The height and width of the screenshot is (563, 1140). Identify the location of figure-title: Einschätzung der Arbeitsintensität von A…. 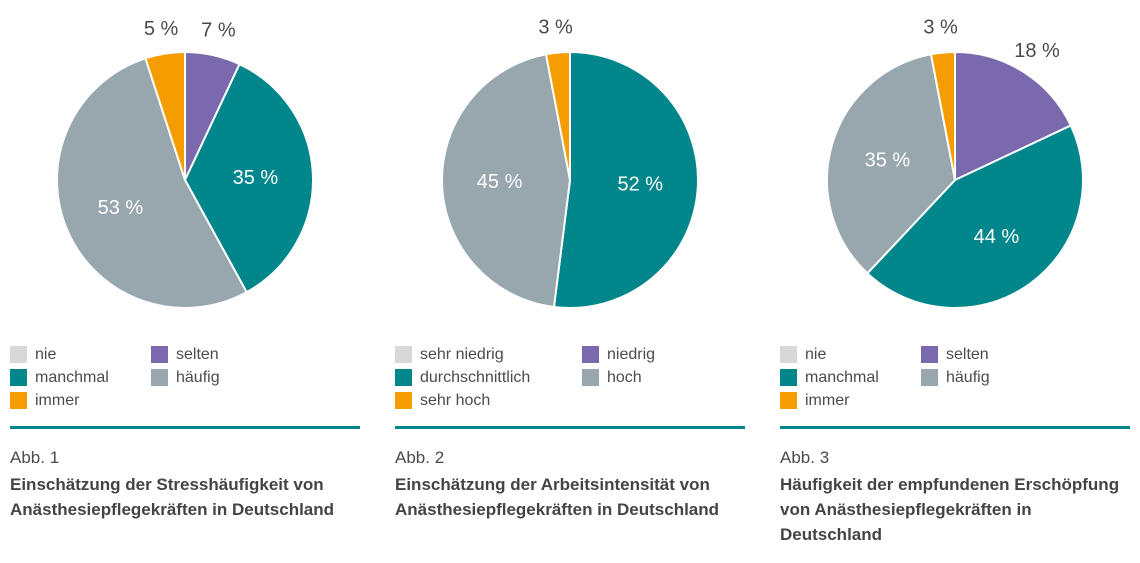
(557, 497).